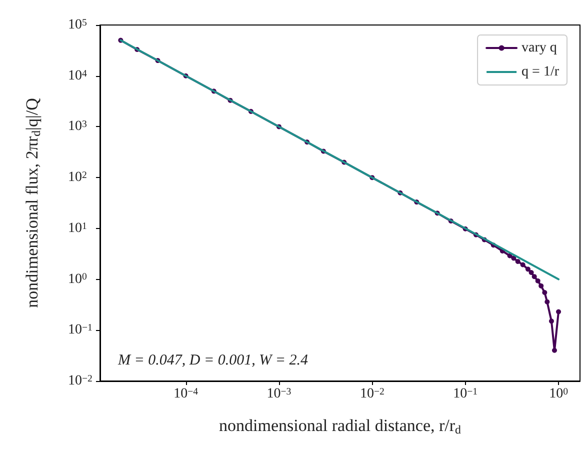 This screenshot has width=585, height=454. What do you see at coordinates (539, 48) in the screenshot?
I see `legend-label: vary q` at bounding box center [539, 48].